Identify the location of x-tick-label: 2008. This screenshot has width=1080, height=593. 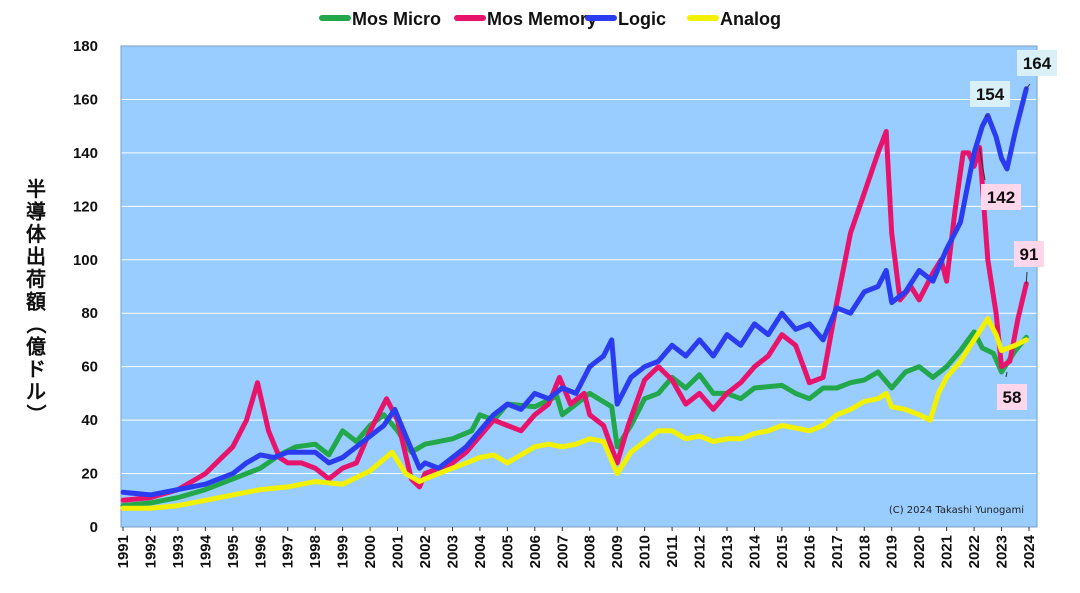
(590, 551).